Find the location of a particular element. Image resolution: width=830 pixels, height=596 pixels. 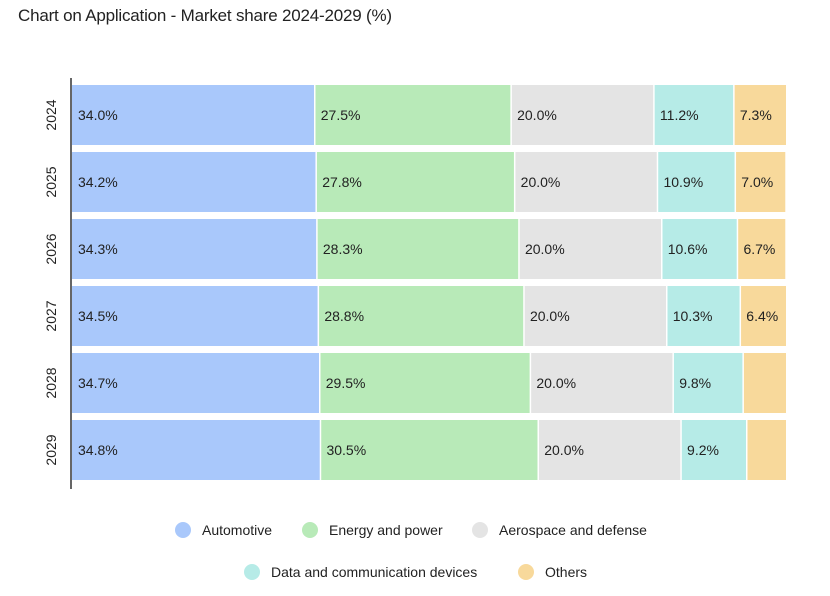

legend-entry: Aerospace and defense is located at coordinates (573, 530).